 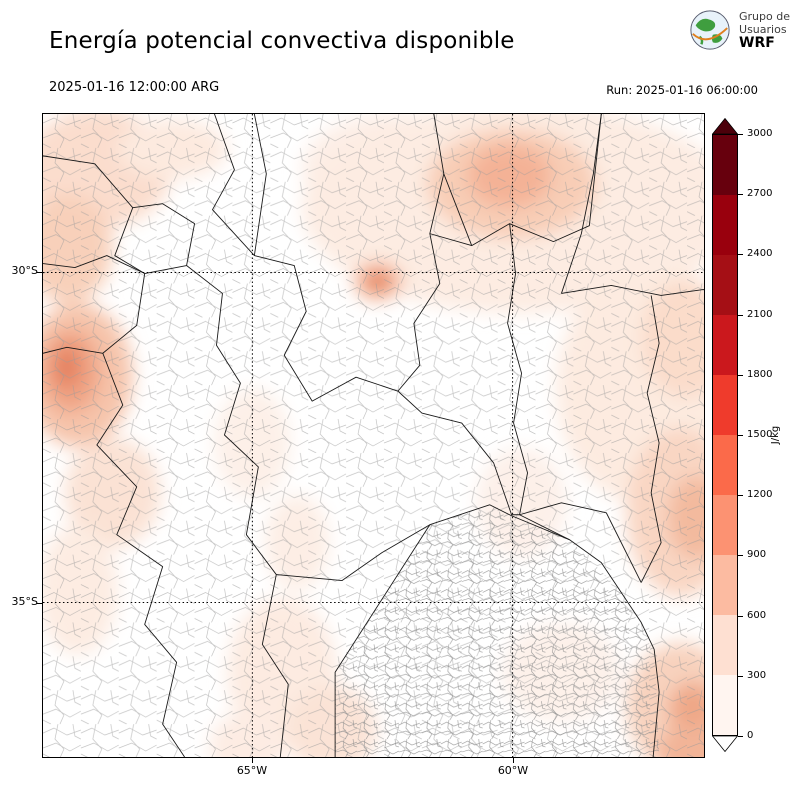 What do you see at coordinates (755, 254) in the screenshot?
I see `colorbar-tick-label: 2400` at bounding box center [755, 254].